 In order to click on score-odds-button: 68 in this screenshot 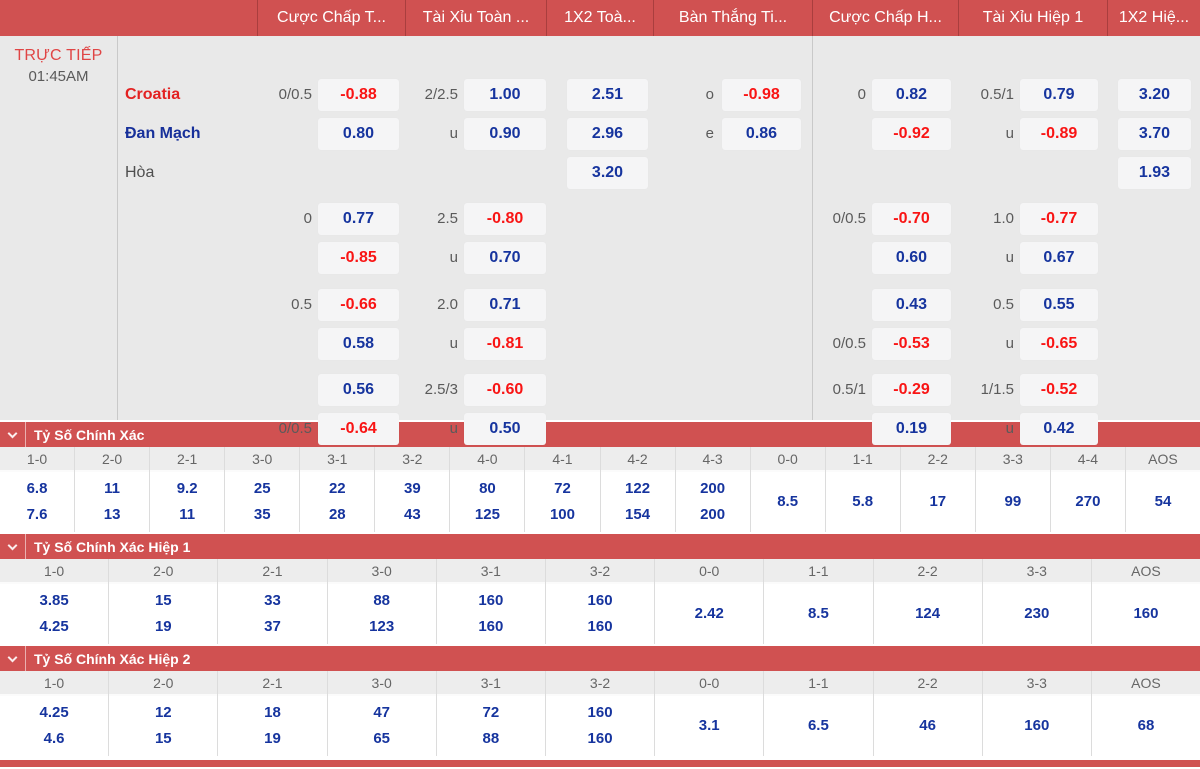, I will do `click(1146, 725)`.